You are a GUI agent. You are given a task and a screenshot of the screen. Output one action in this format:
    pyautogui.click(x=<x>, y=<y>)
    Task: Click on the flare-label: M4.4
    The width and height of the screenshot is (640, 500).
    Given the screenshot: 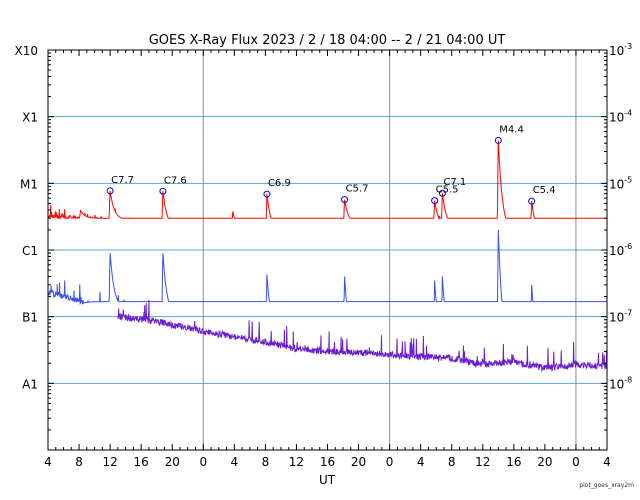 What is the action you would take?
    pyautogui.click(x=511, y=129)
    